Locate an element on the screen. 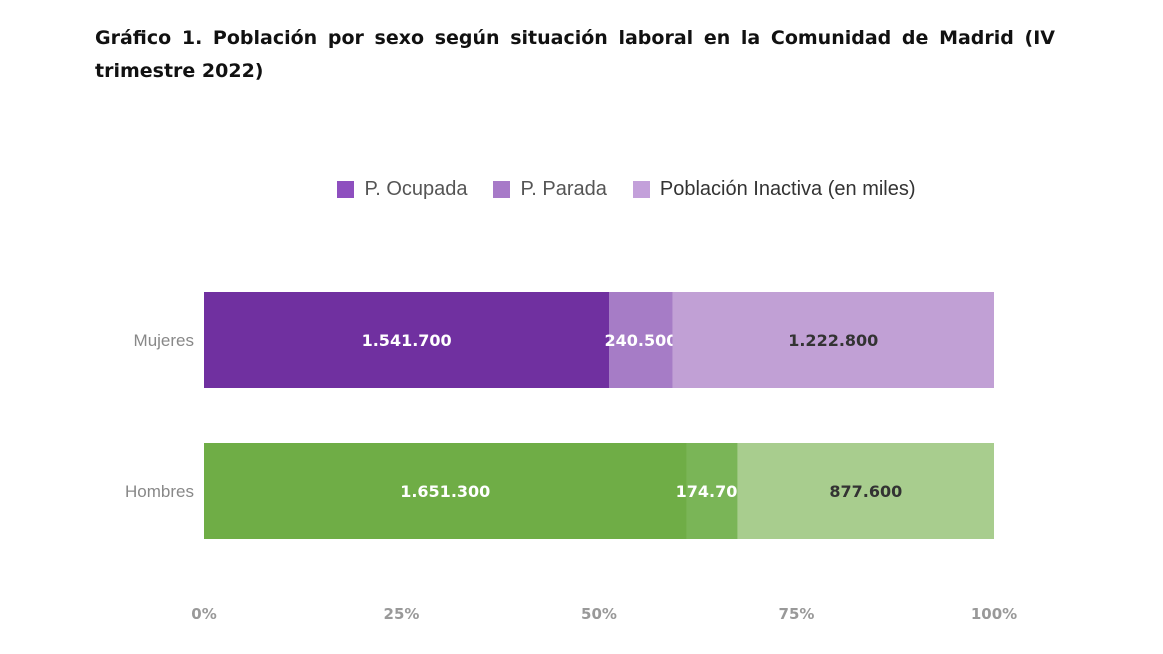  x-tick-label: 75% is located at coordinates (797, 614).